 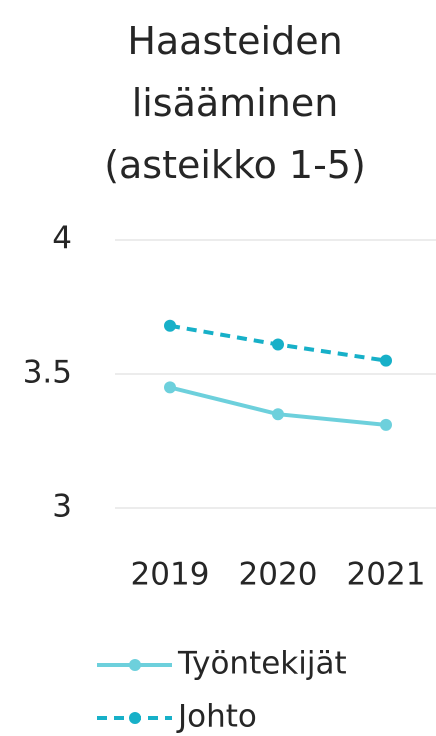 I want to click on y-tick-label: 4, so click(x=62, y=239).